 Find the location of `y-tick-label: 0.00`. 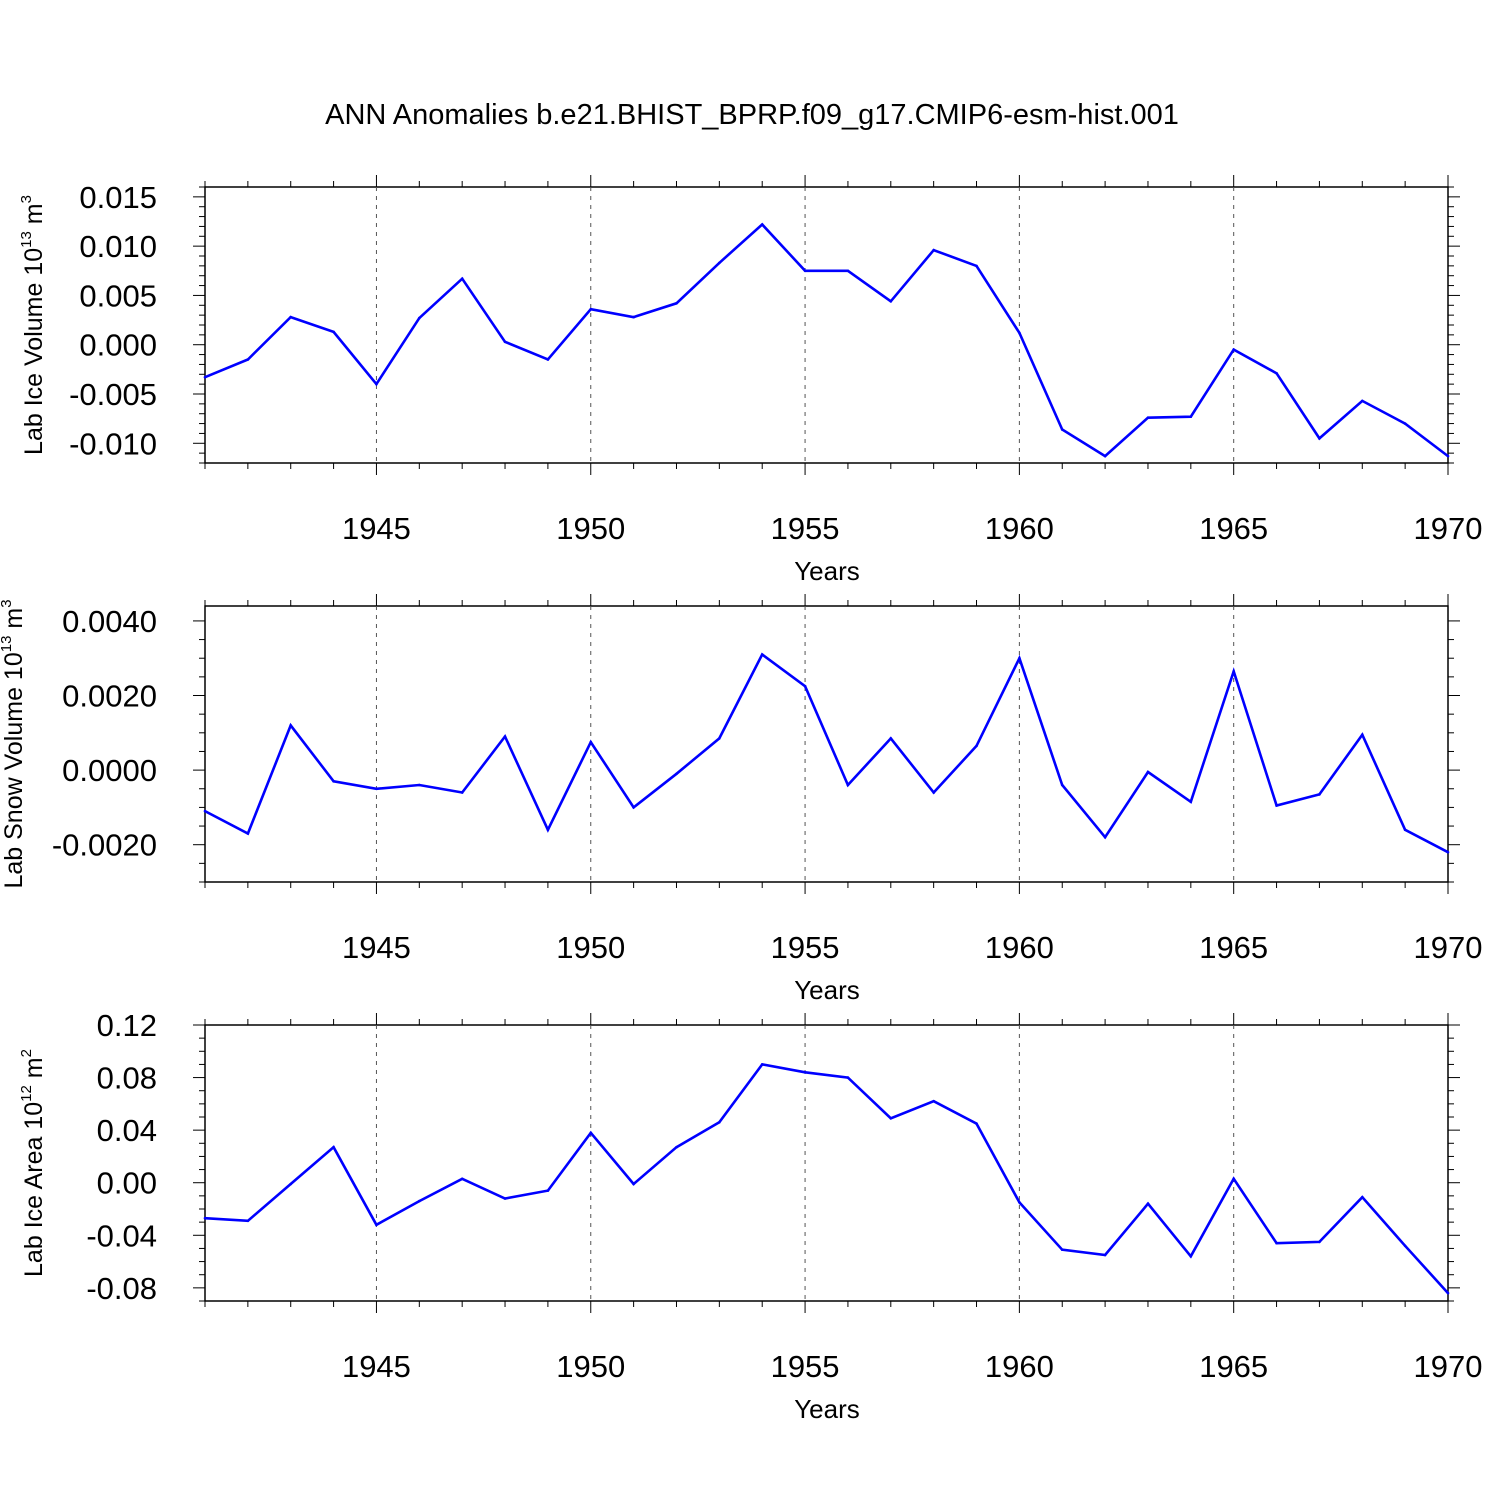

y-tick-label: 0.00 is located at coordinates (127, 1183).